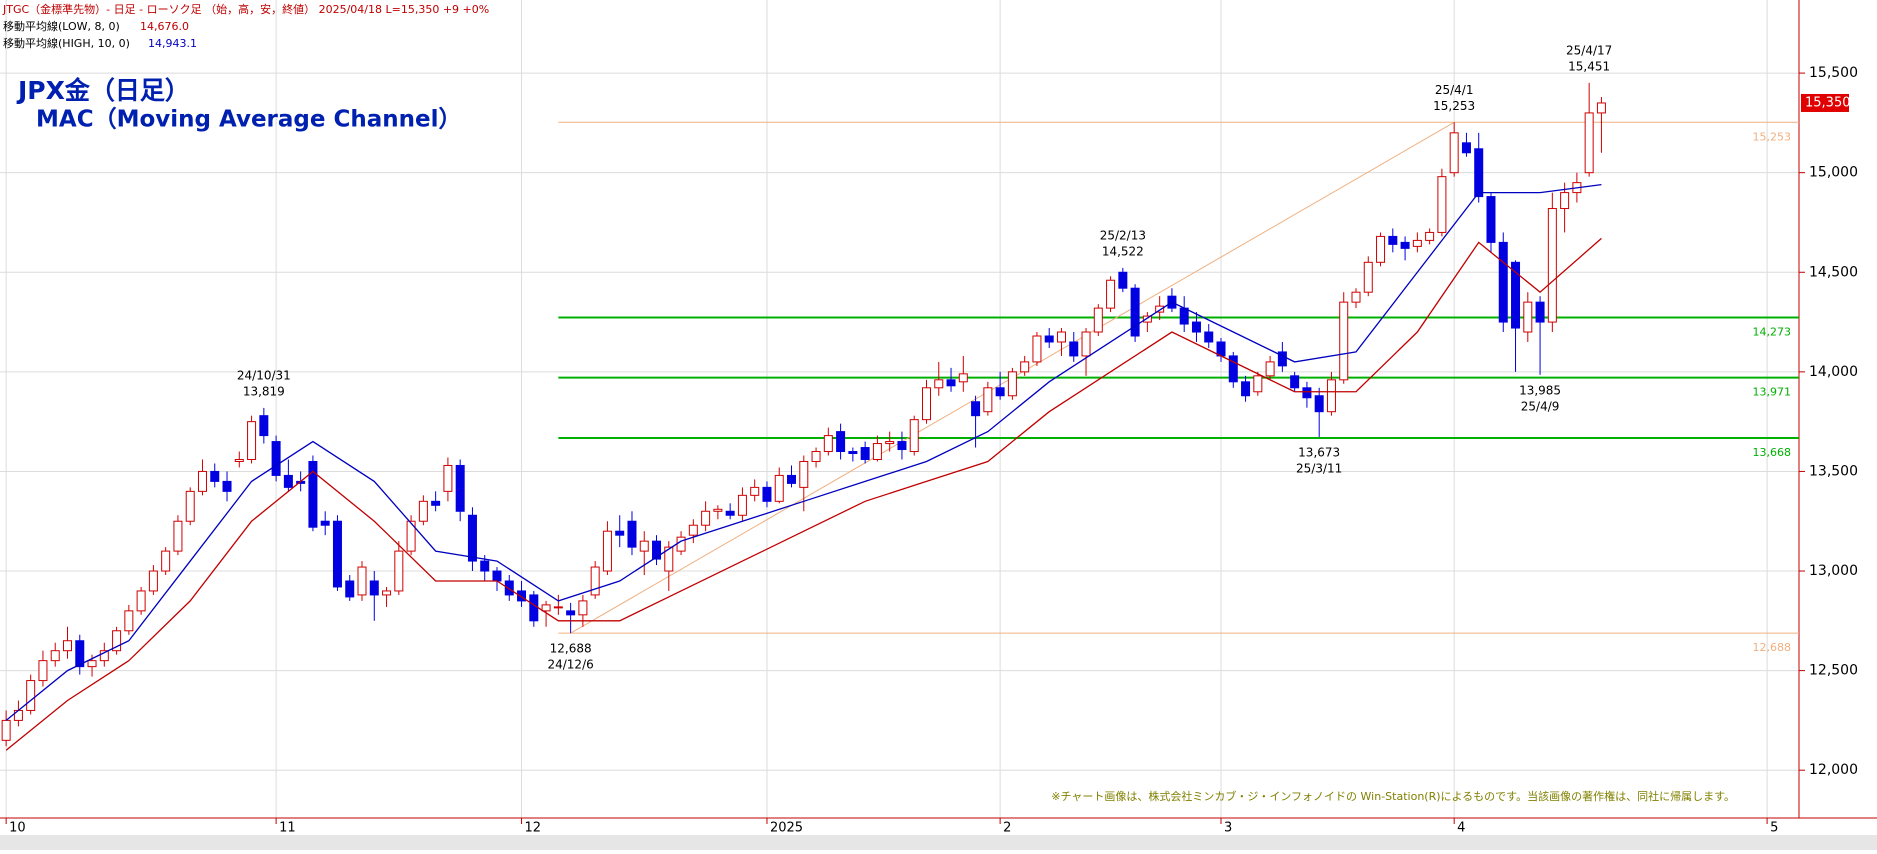 This screenshot has width=1877, height=854. I want to click on scrollbar, so click(938, 842).